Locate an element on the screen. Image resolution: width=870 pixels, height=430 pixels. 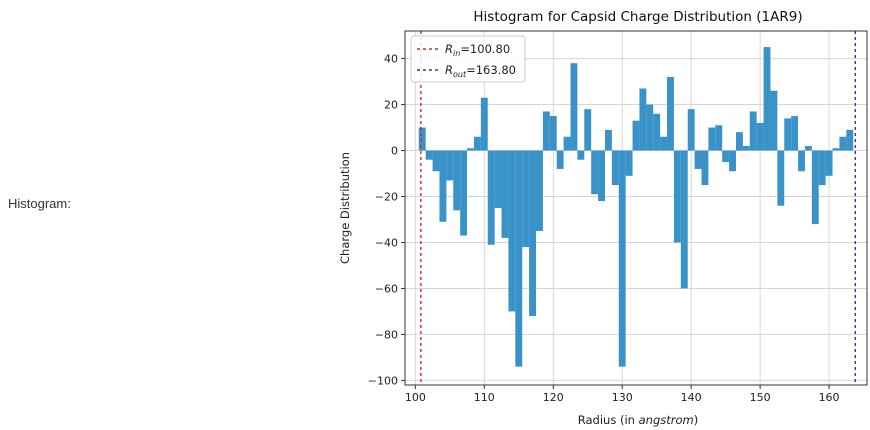
x-tick-label: 110 is located at coordinates (484, 397).